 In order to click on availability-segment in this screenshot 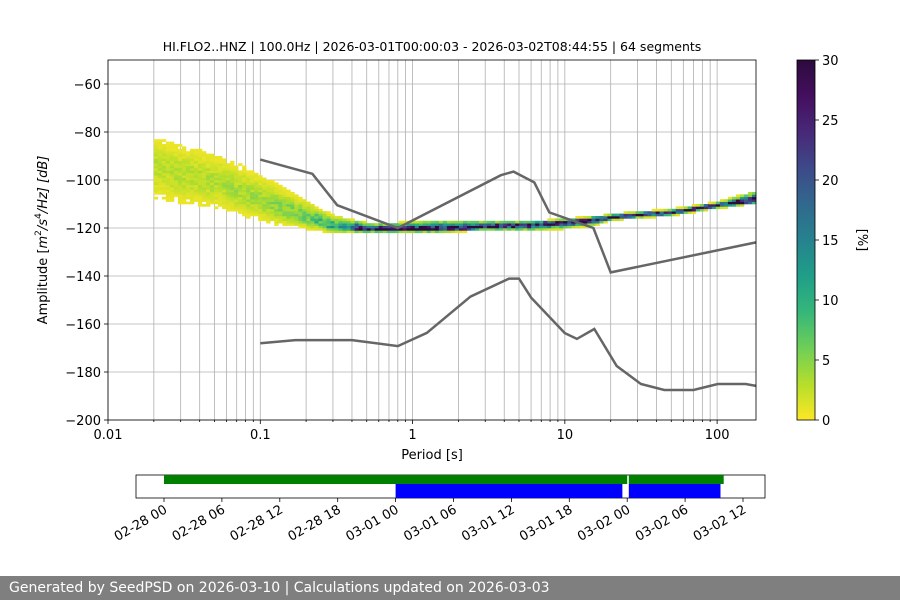, I will do `click(674, 491)`.